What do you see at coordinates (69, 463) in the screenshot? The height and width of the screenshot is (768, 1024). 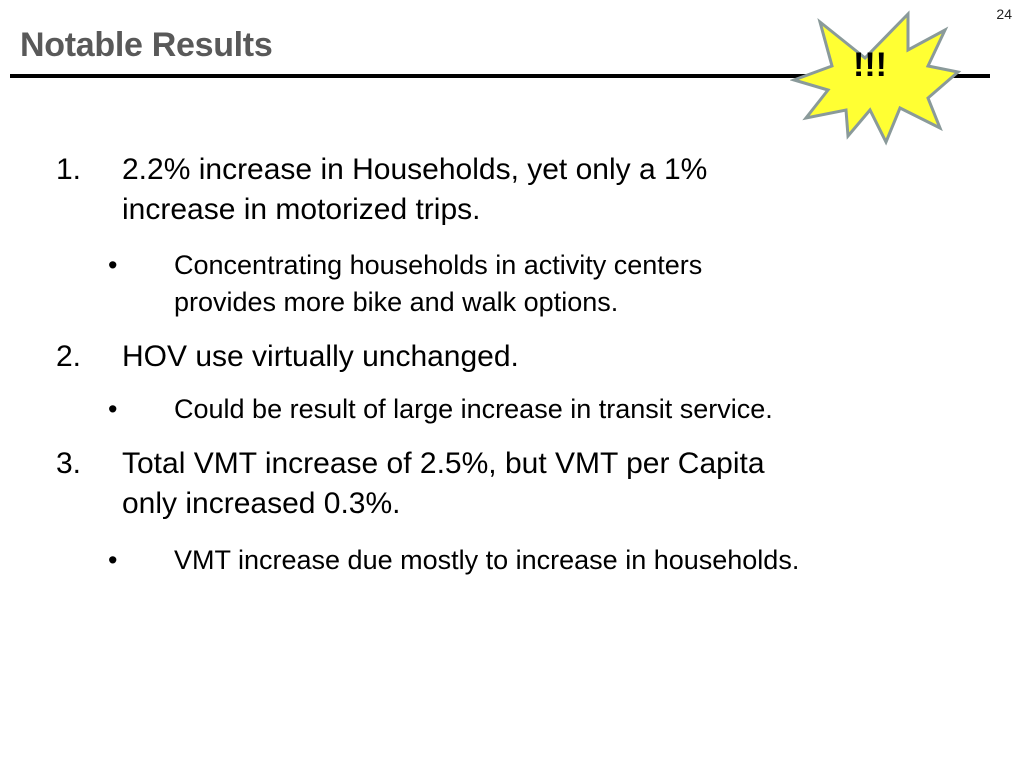 I see `item-number: 3.` at bounding box center [69, 463].